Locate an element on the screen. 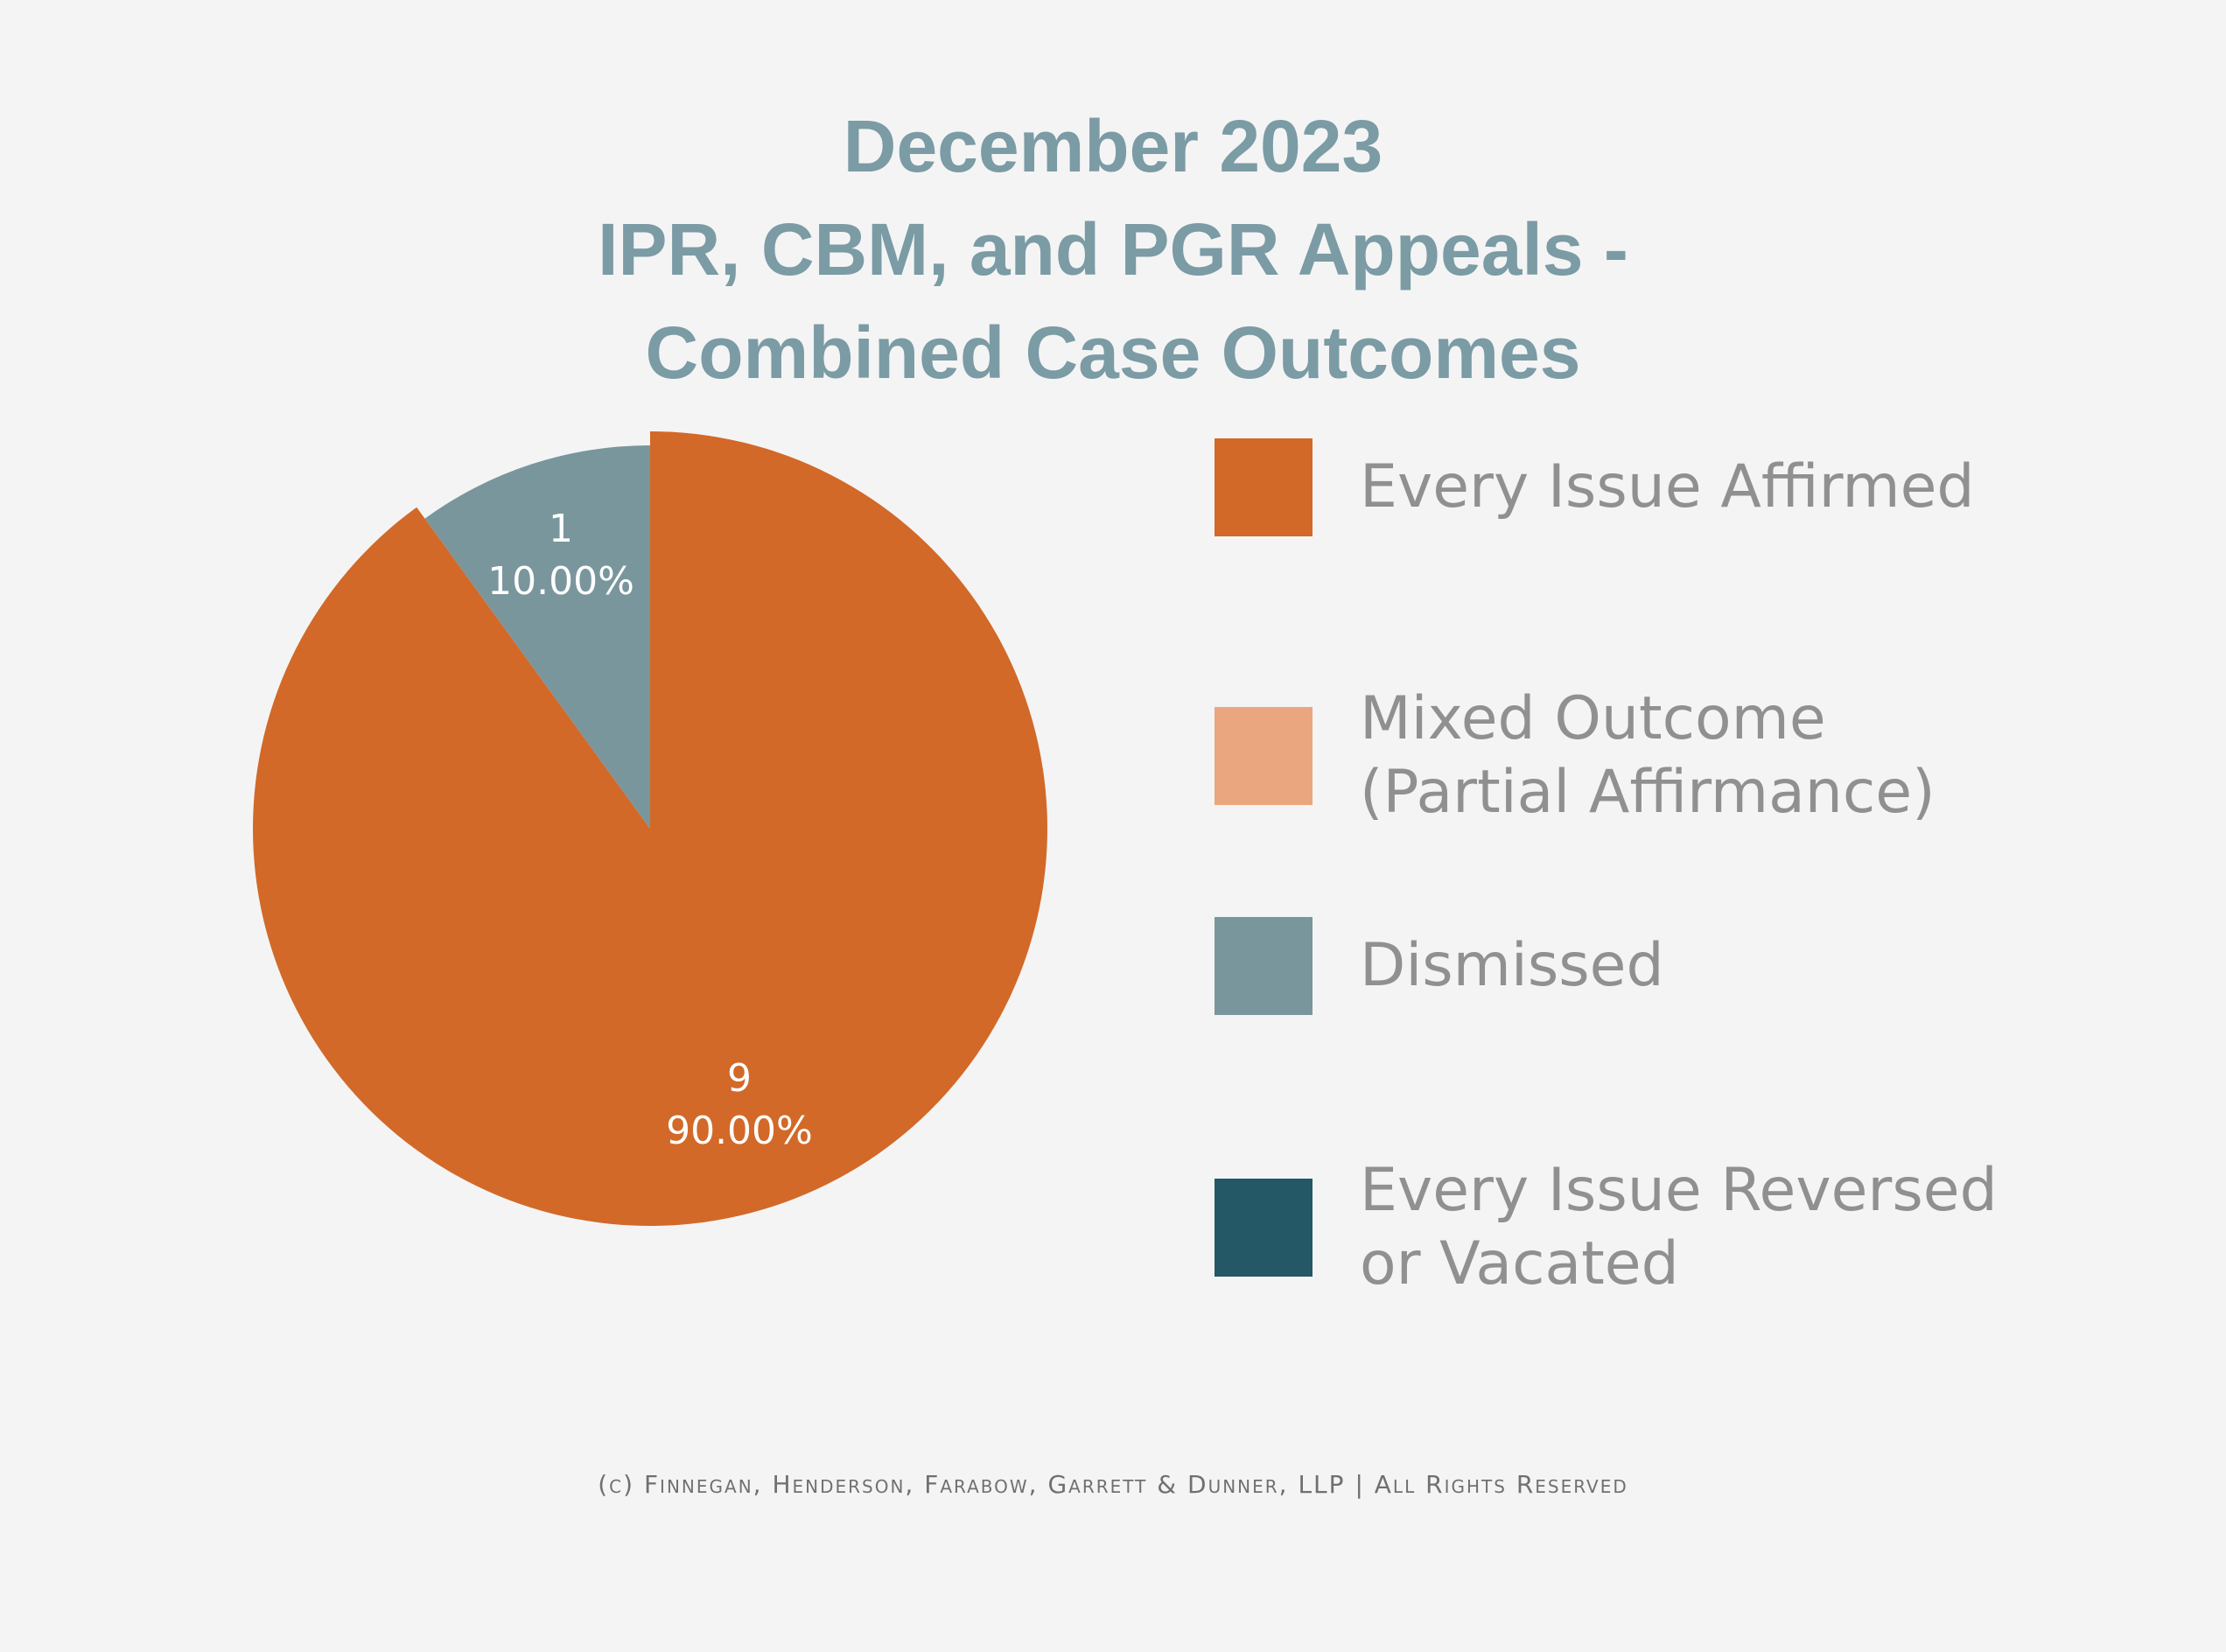 Image resolution: width=2226 pixels, height=1652 pixels. slice-percent-label: 90.00% is located at coordinates (739, 1131).